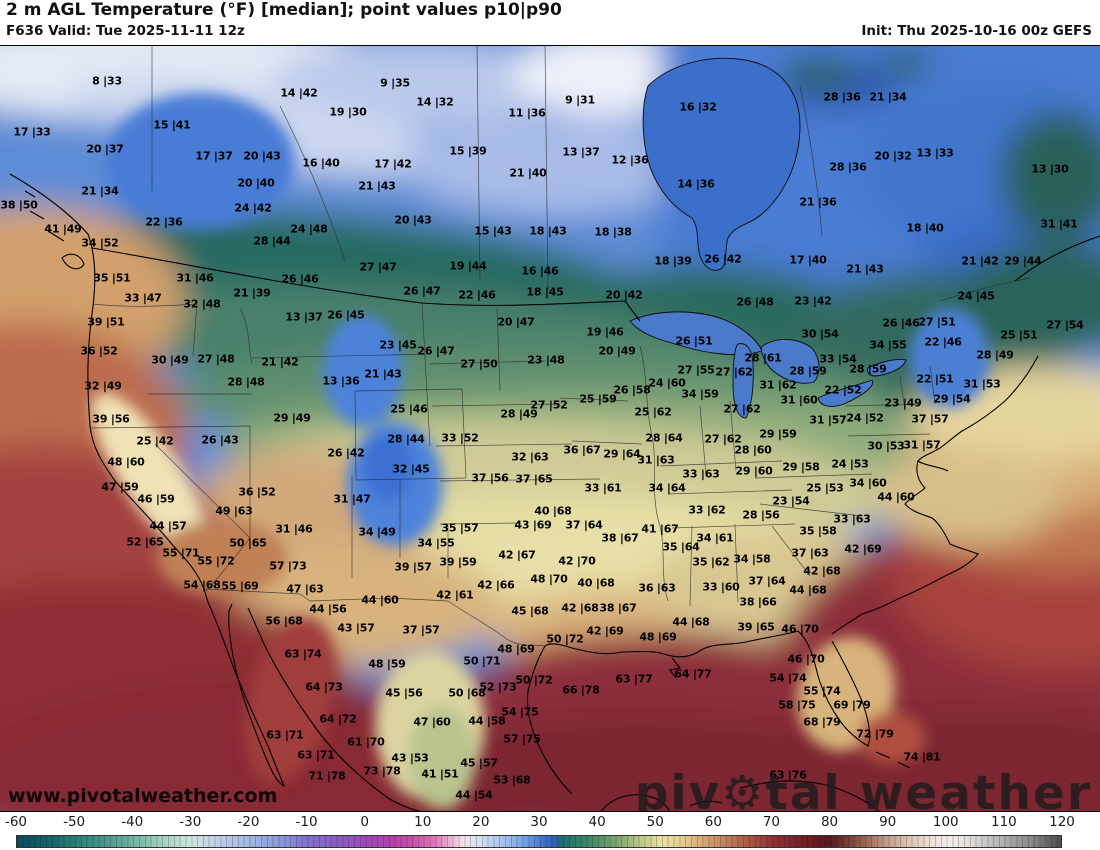 This screenshot has height=850, width=1100. Describe the element at coordinates (808, 260) in the screenshot. I see `point-value: 17 |40` at that location.